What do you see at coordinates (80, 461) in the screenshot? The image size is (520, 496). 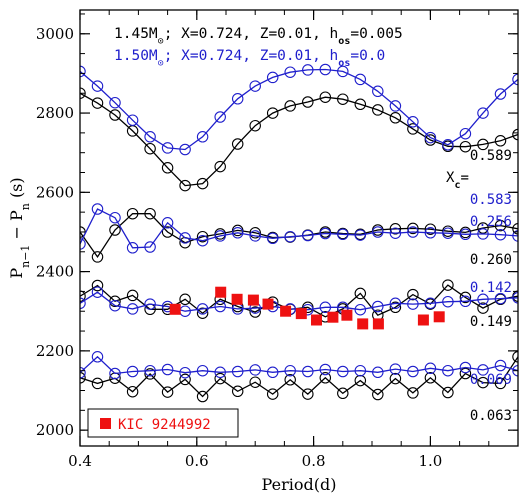 I see `x-tick-label: 0.4` at bounding box center [80, 461].